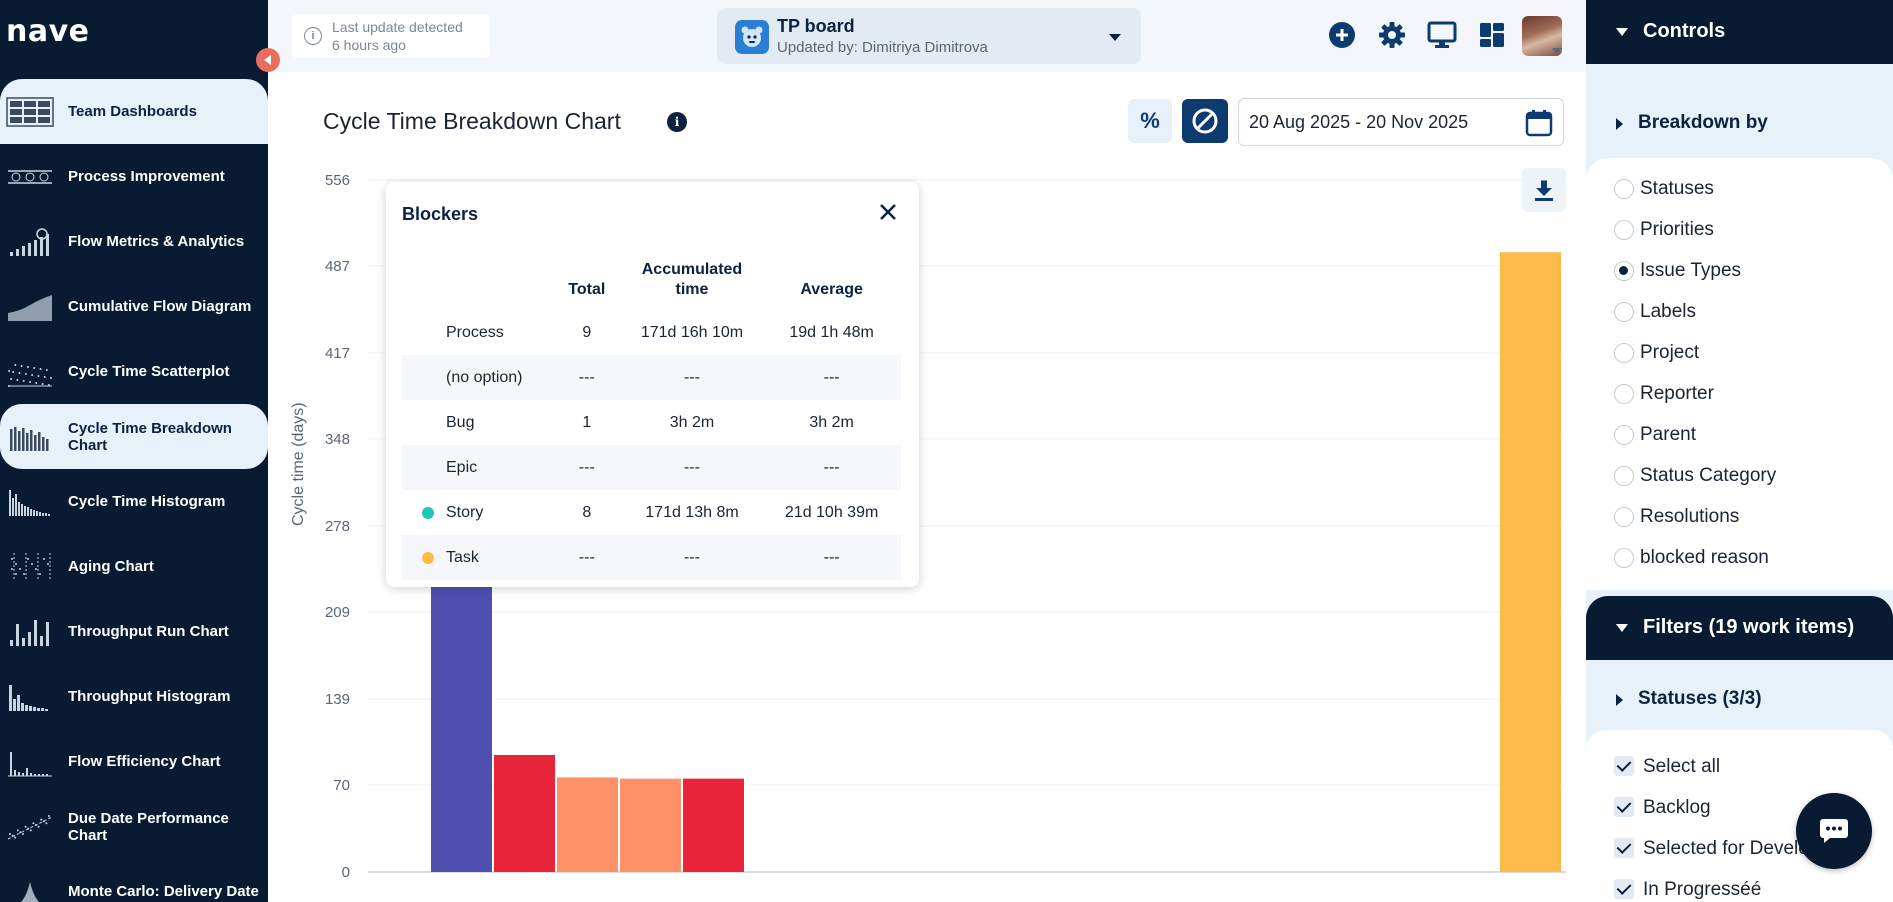 This screenshot has width=1893, height=902. Describe the element at coordinates (268, 60) in the screenshot. I see `collapse-sidebar-button` at that location.